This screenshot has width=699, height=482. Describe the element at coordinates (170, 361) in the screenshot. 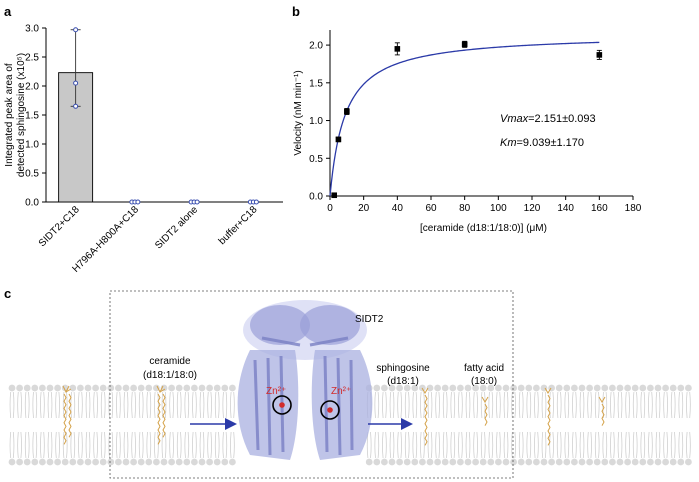

I see `substrate-label: ceramide` at that location.